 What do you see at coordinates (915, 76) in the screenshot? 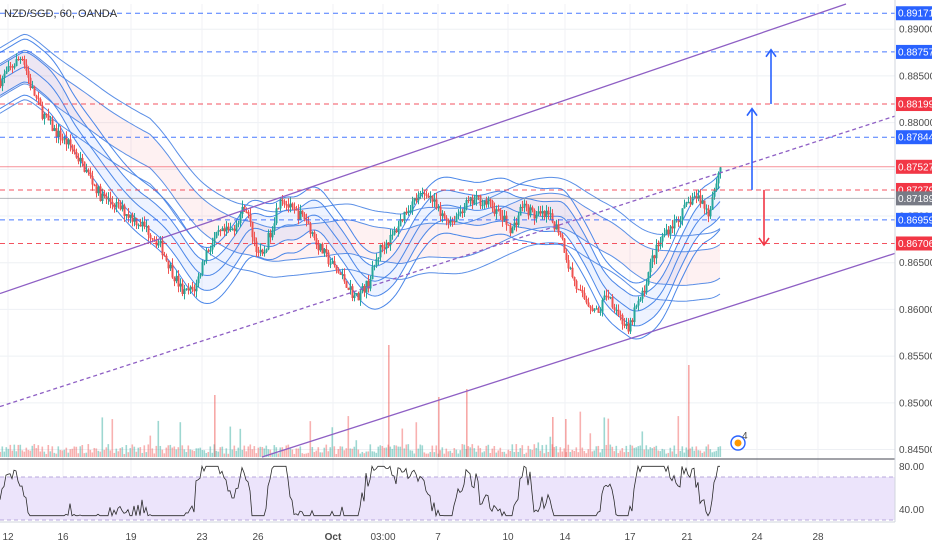
I see `price-tick-label: 0.88500` at bounding box center [915, 76].